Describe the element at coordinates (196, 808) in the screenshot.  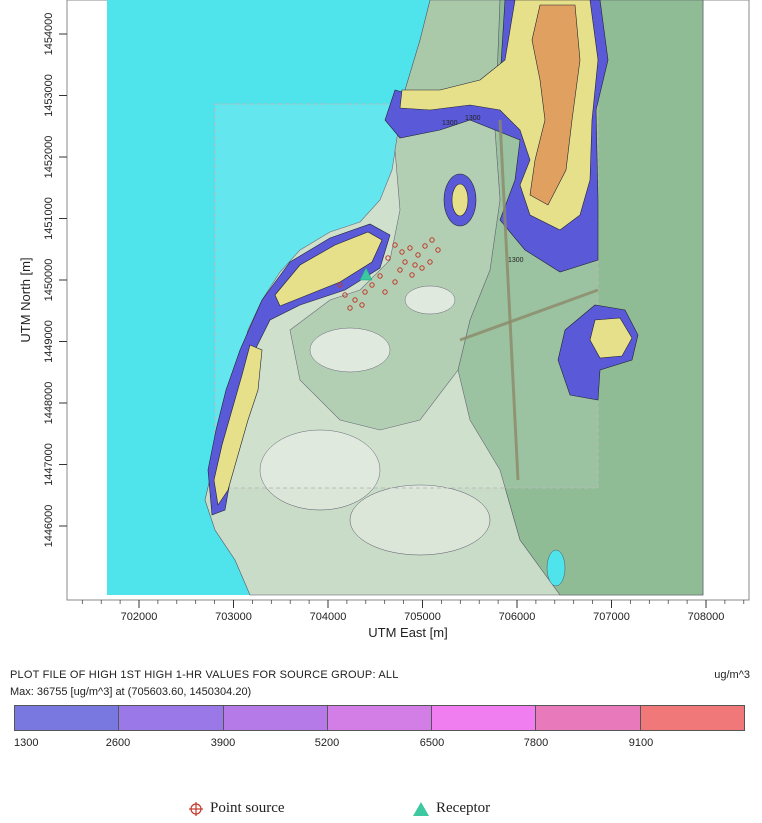
I see `point-source-icon` at that location.